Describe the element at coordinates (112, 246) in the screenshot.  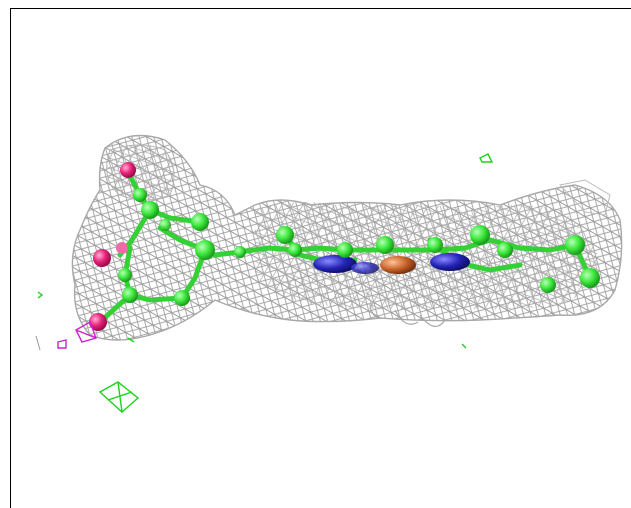
I see `oxygen-atoms` at that location.